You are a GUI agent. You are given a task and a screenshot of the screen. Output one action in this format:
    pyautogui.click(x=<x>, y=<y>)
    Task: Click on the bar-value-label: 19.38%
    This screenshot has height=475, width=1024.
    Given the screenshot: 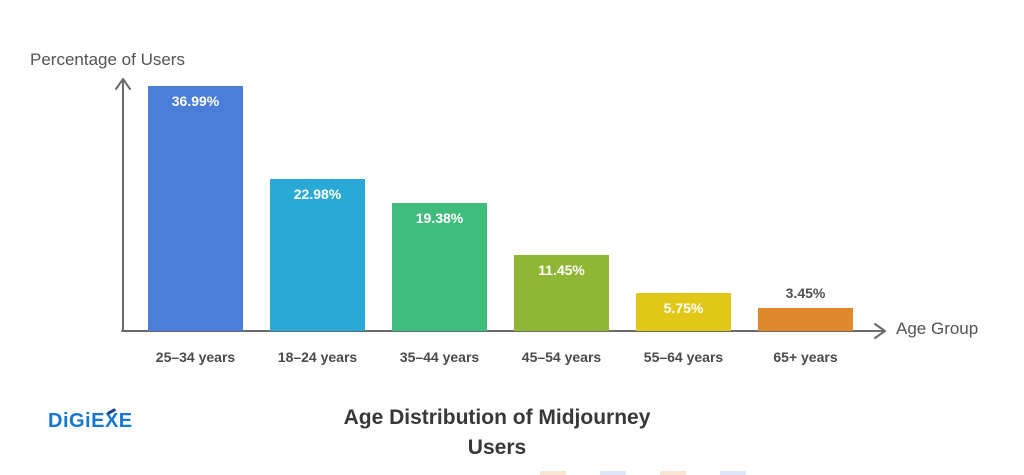 What is the action you would take?
    pyautogui.click(x=439, y=218)
    